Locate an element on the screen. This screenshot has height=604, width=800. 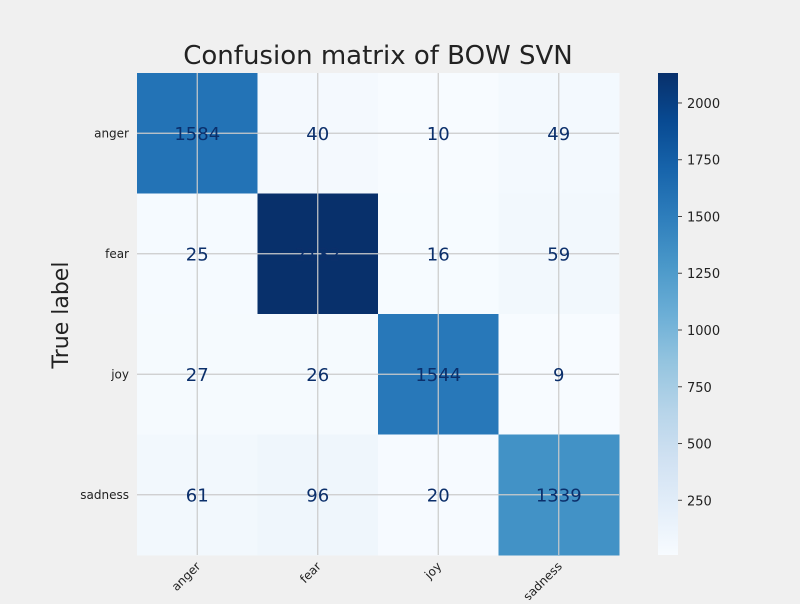
x-tick-label: sadness is located at coordinates (543, 579).